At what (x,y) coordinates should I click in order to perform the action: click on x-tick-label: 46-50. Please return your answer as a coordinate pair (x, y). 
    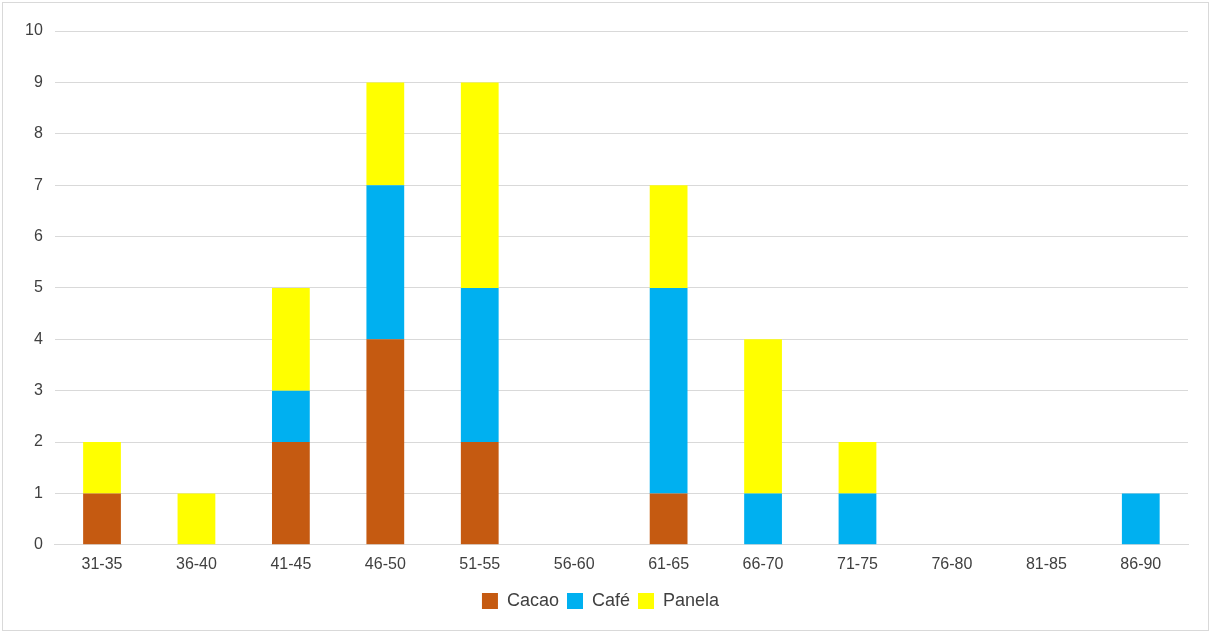
    Looking at the image, I should click on (385, 563).